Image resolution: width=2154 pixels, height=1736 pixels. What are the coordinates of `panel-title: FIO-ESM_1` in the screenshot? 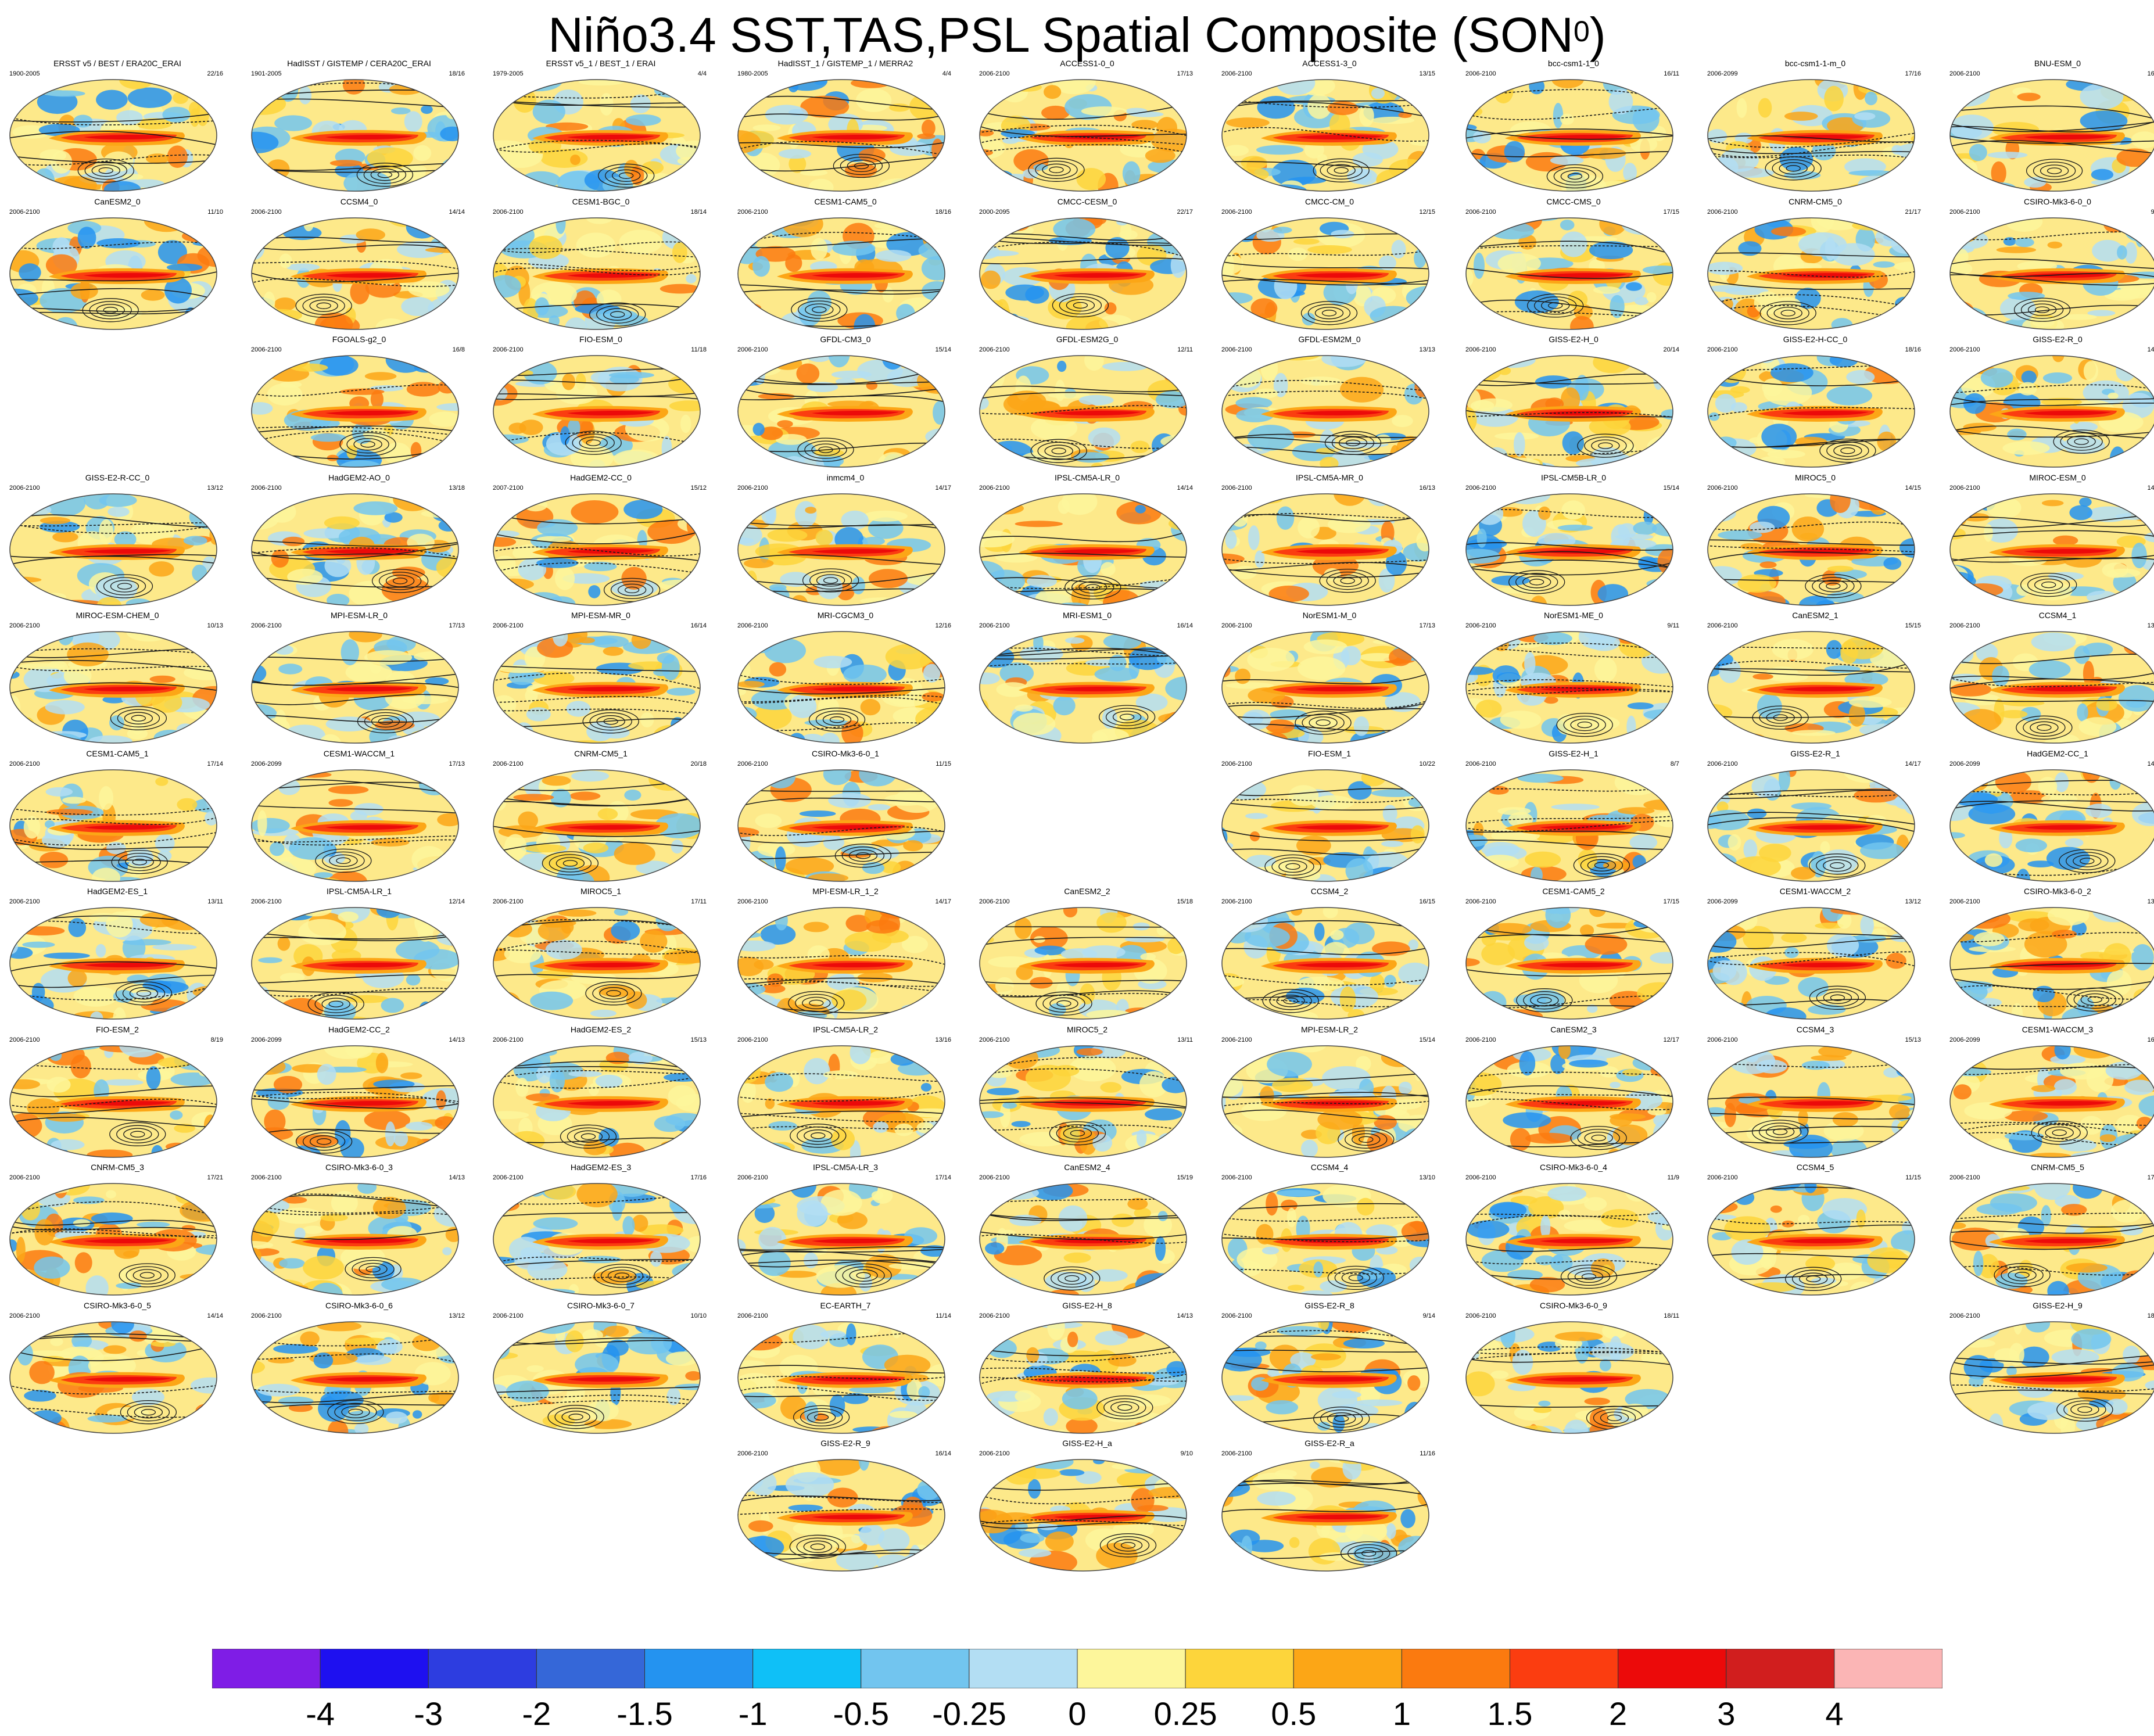 It's located at (1329, 753).